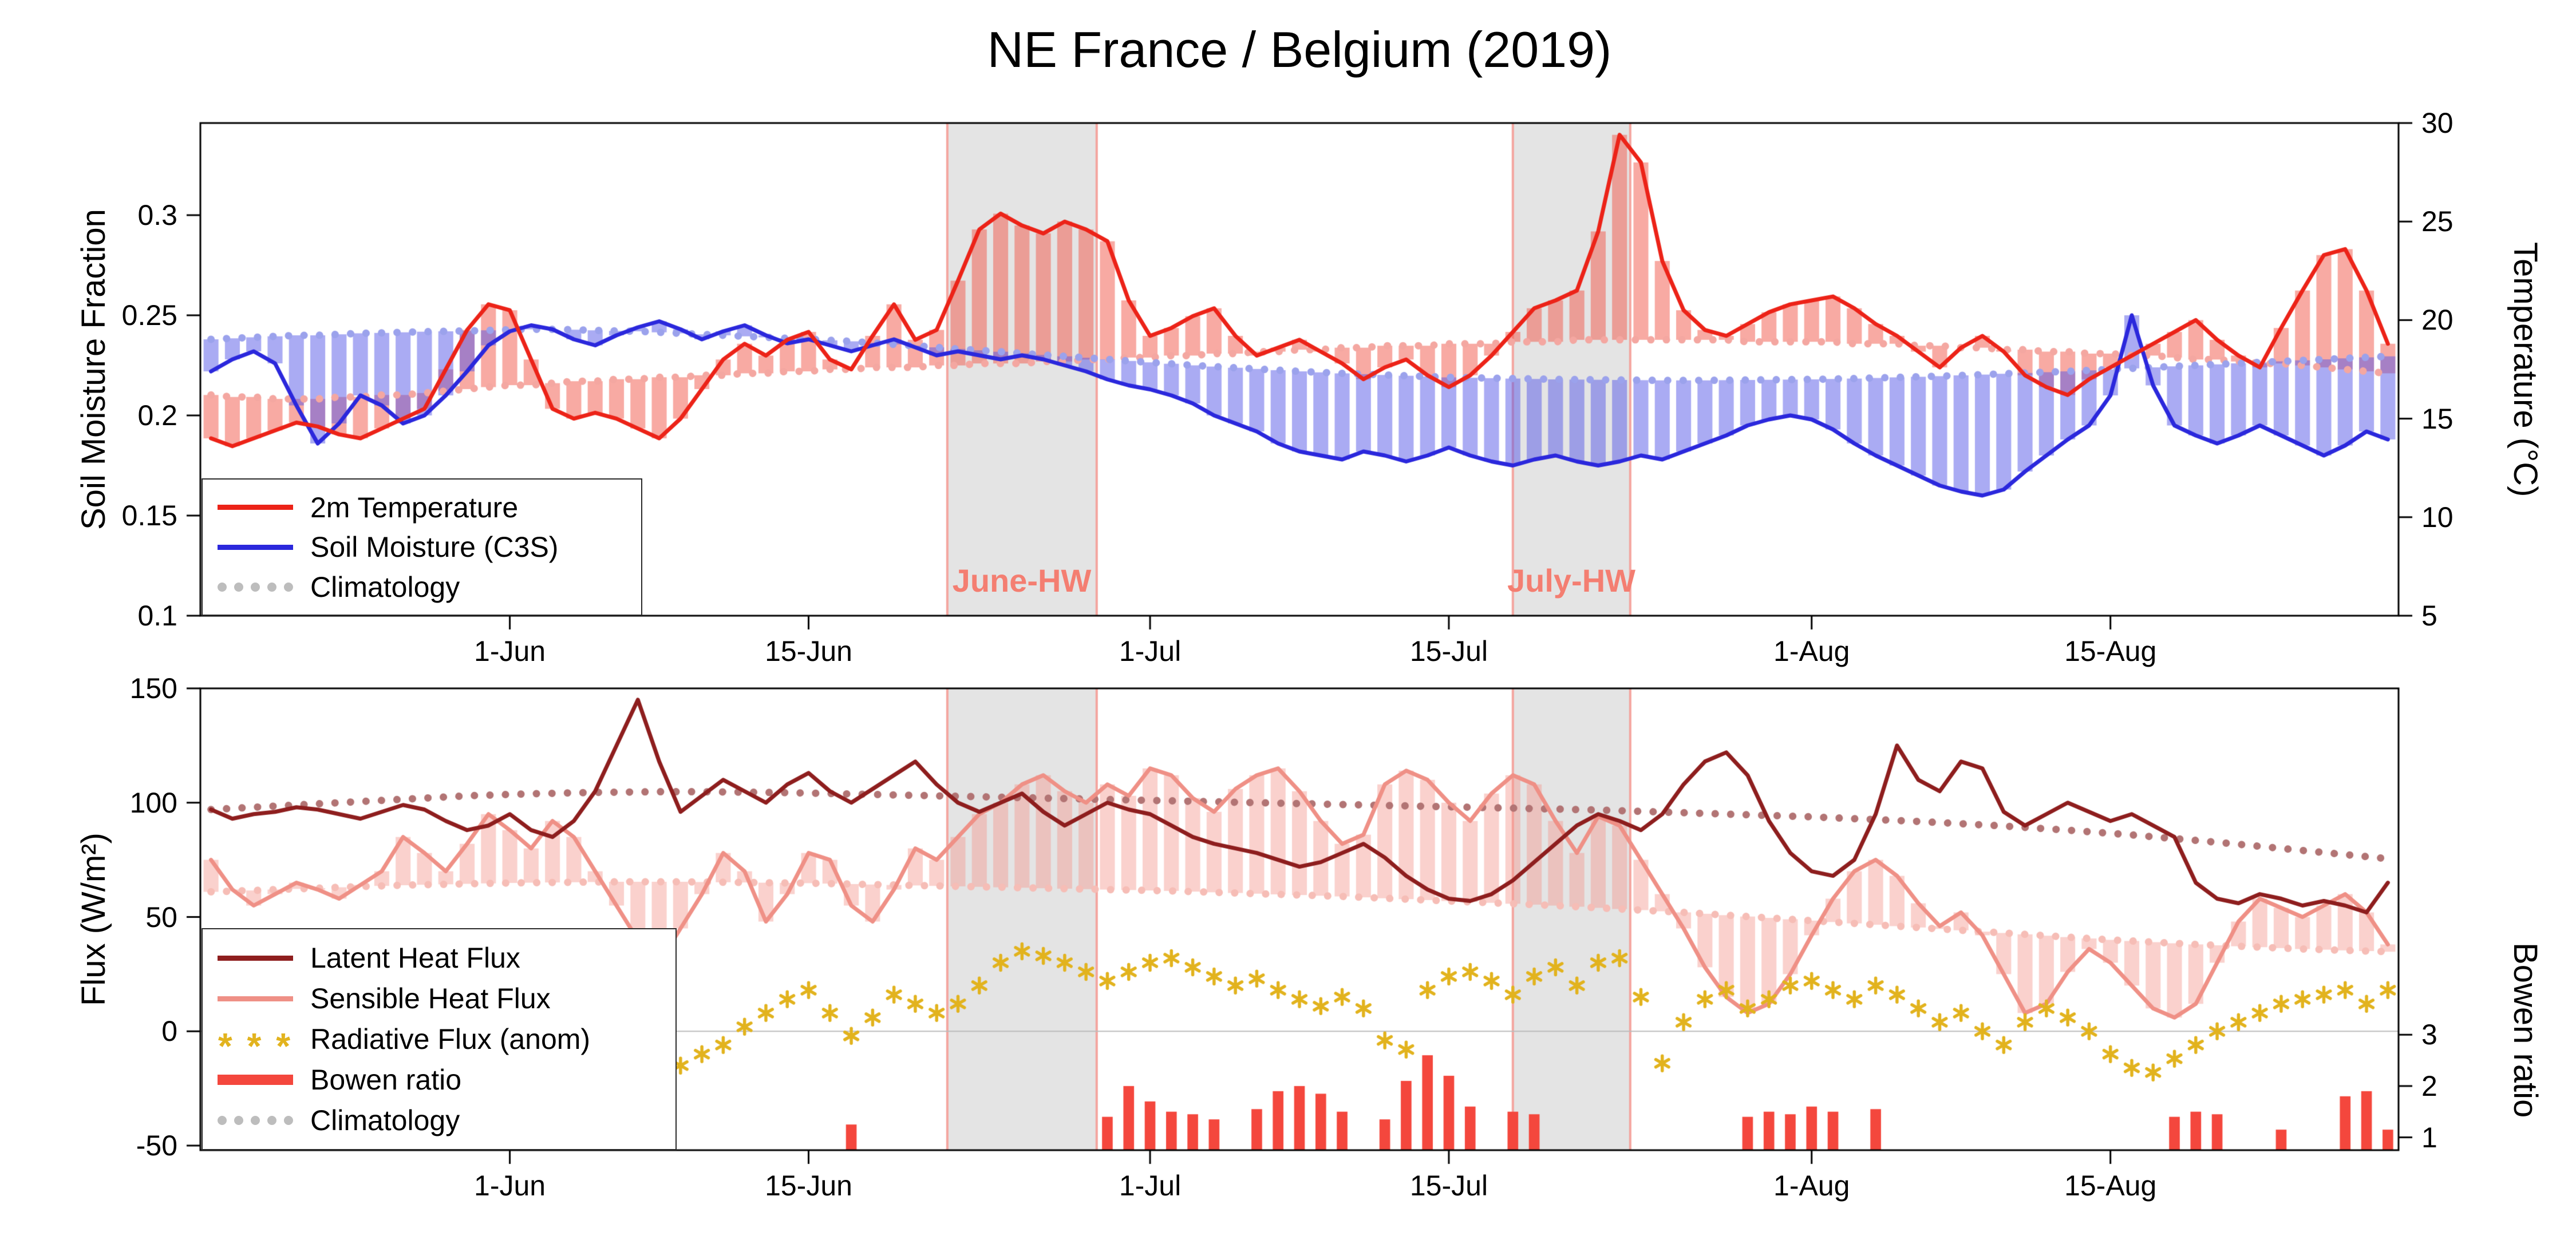 The height and width of the screenshot is (1236, 2576). Describe the element at coordinates (153, 802) in the screenshot. I see `tick-label: 100` at that location.